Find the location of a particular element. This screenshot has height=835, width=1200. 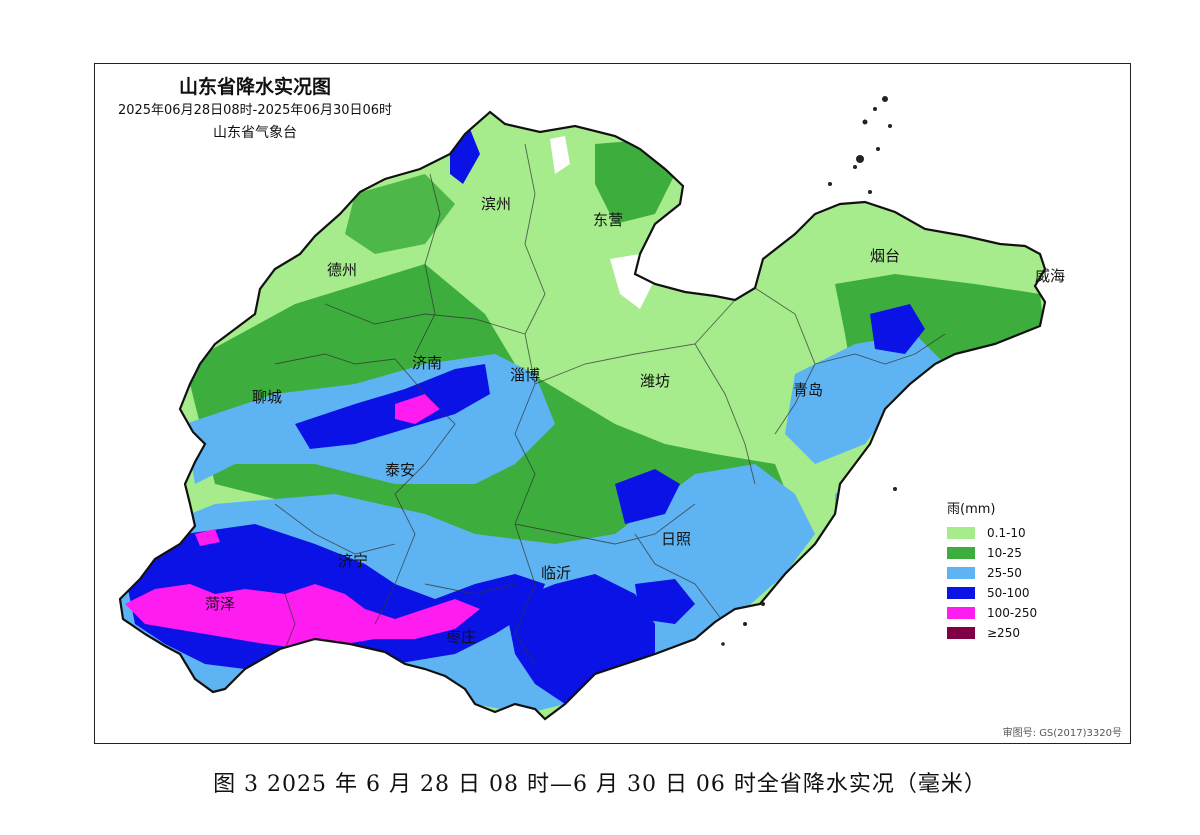

approval-number: 审图号: GS(2017)3320号 is located at coordinates (1062, 733).